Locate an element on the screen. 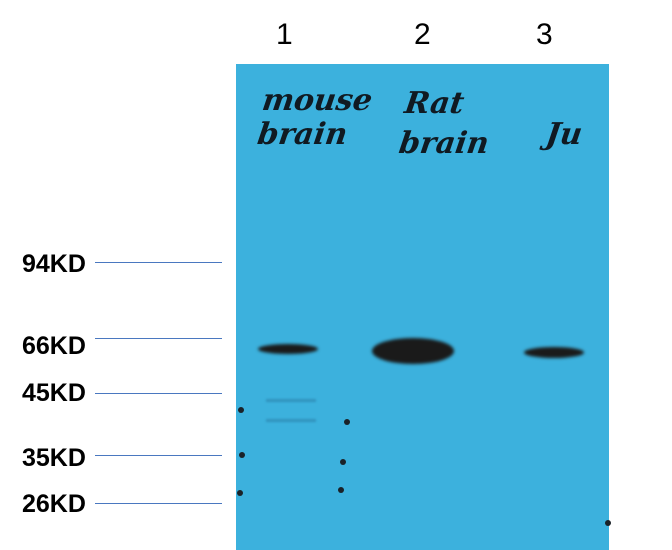 The image size is (672, 550). marker-26kd: 26KD is located at coordinates (54, 504).